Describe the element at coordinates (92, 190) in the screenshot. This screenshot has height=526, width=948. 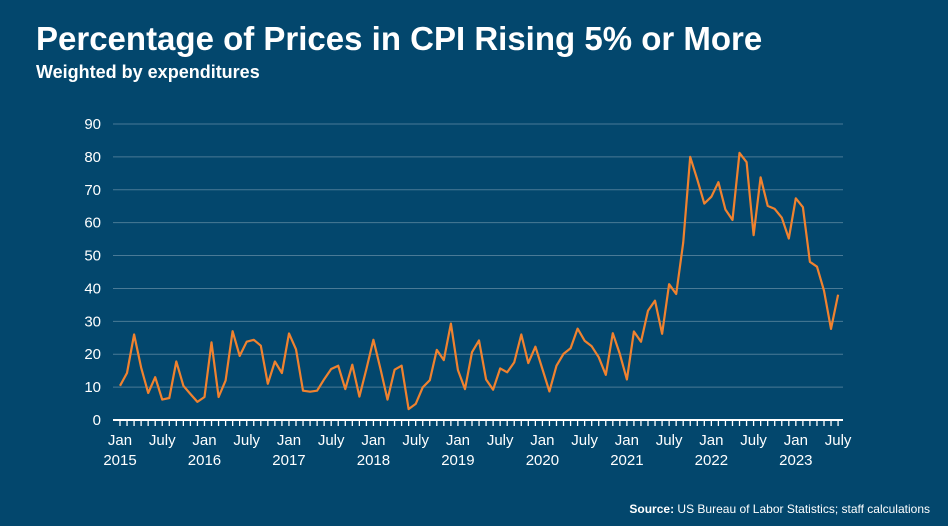
I see `y-tick-label: 70` at that location.